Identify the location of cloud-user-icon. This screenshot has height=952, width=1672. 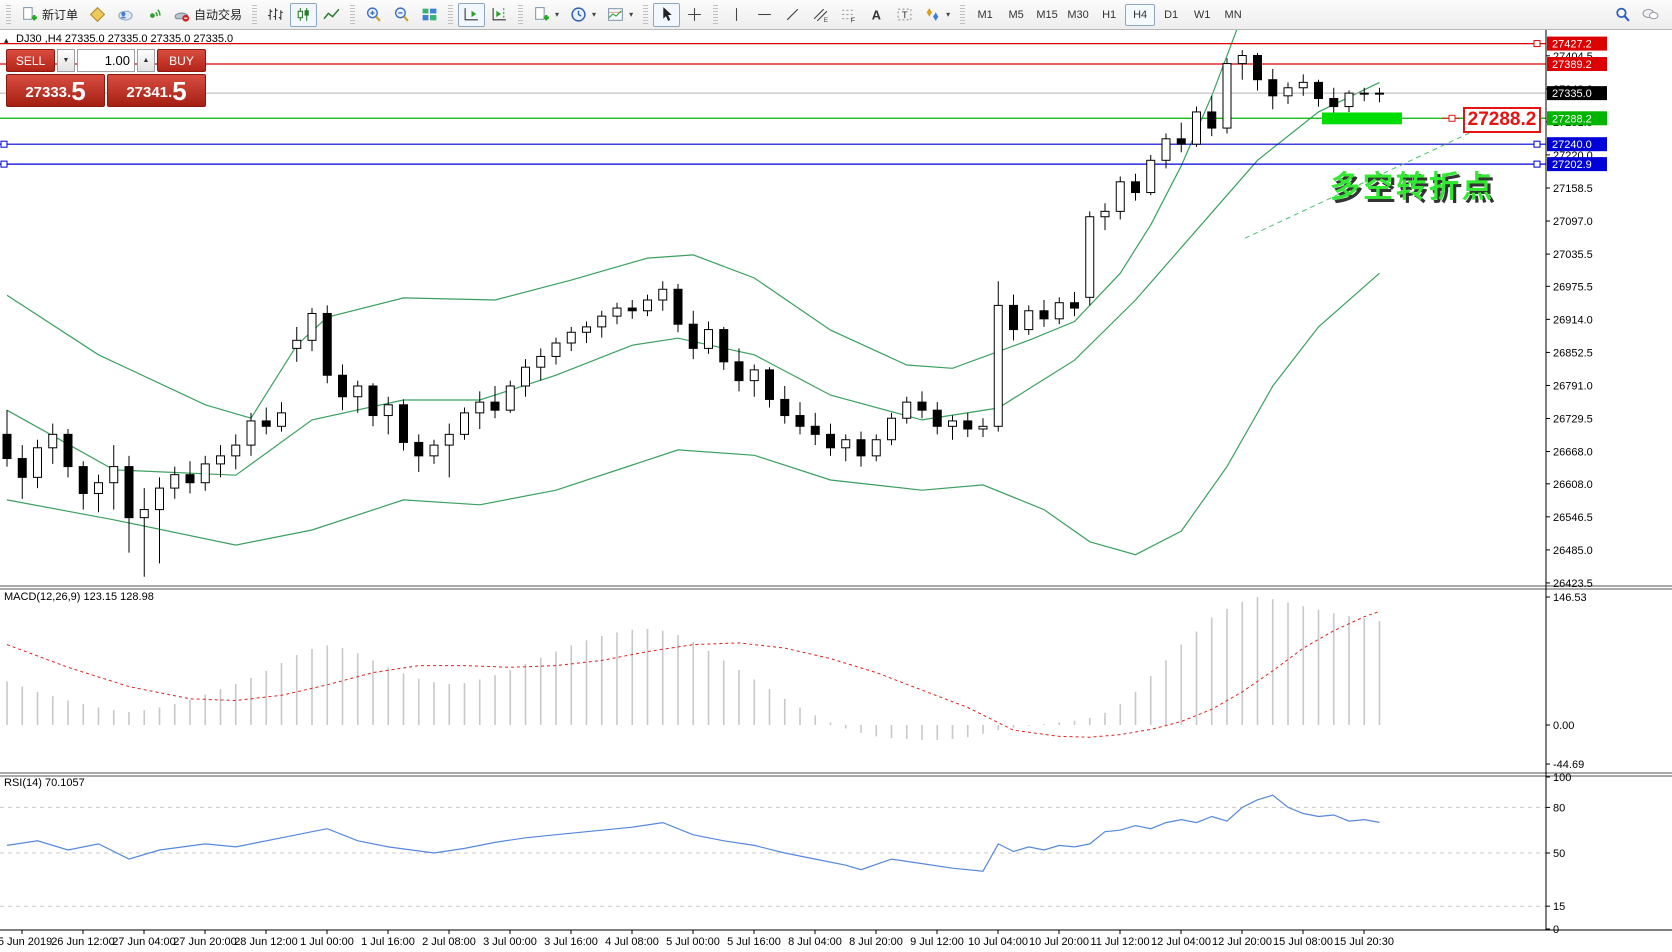
(125, 14).